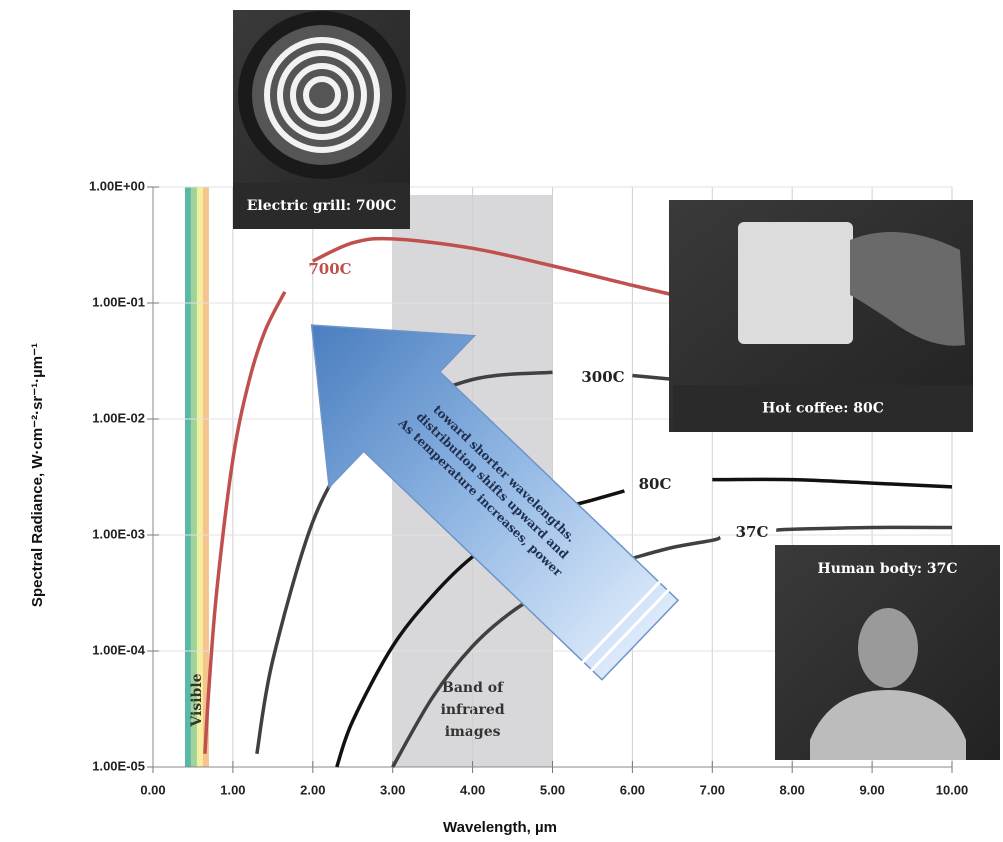 The width and height of the screenshot is (1003, 842). What do you see at coordinates (472, 789) in the screenshot?
I see `x-tick-label: 4.00` at bounding box center [472, 789].